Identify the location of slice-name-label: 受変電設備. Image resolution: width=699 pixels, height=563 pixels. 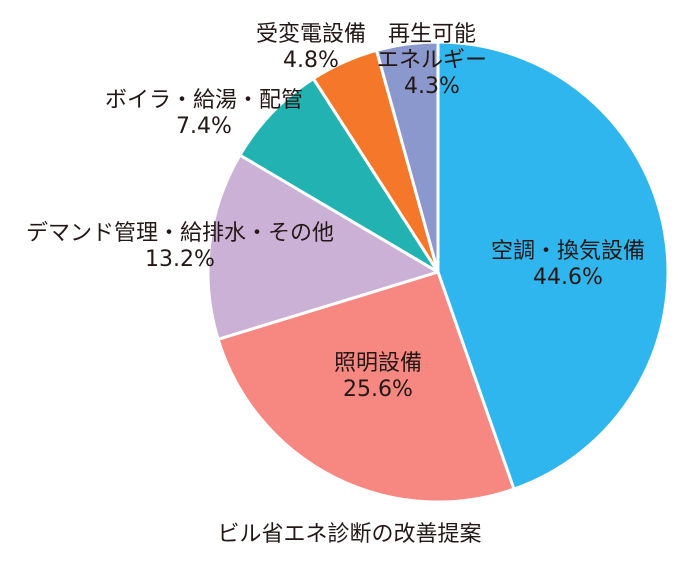
(311, 34).